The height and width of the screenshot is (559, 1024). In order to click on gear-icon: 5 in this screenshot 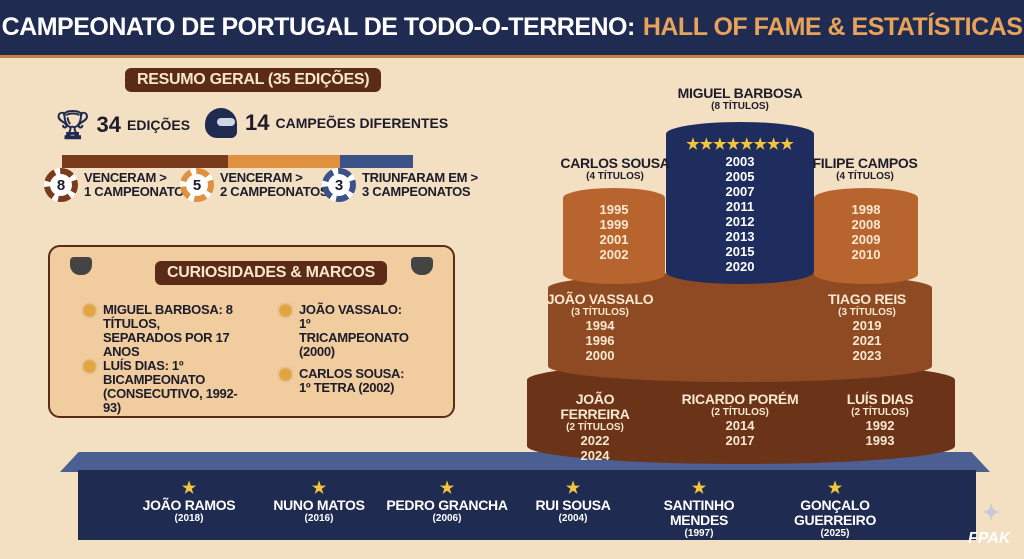, I will do `click(197, 185)`.